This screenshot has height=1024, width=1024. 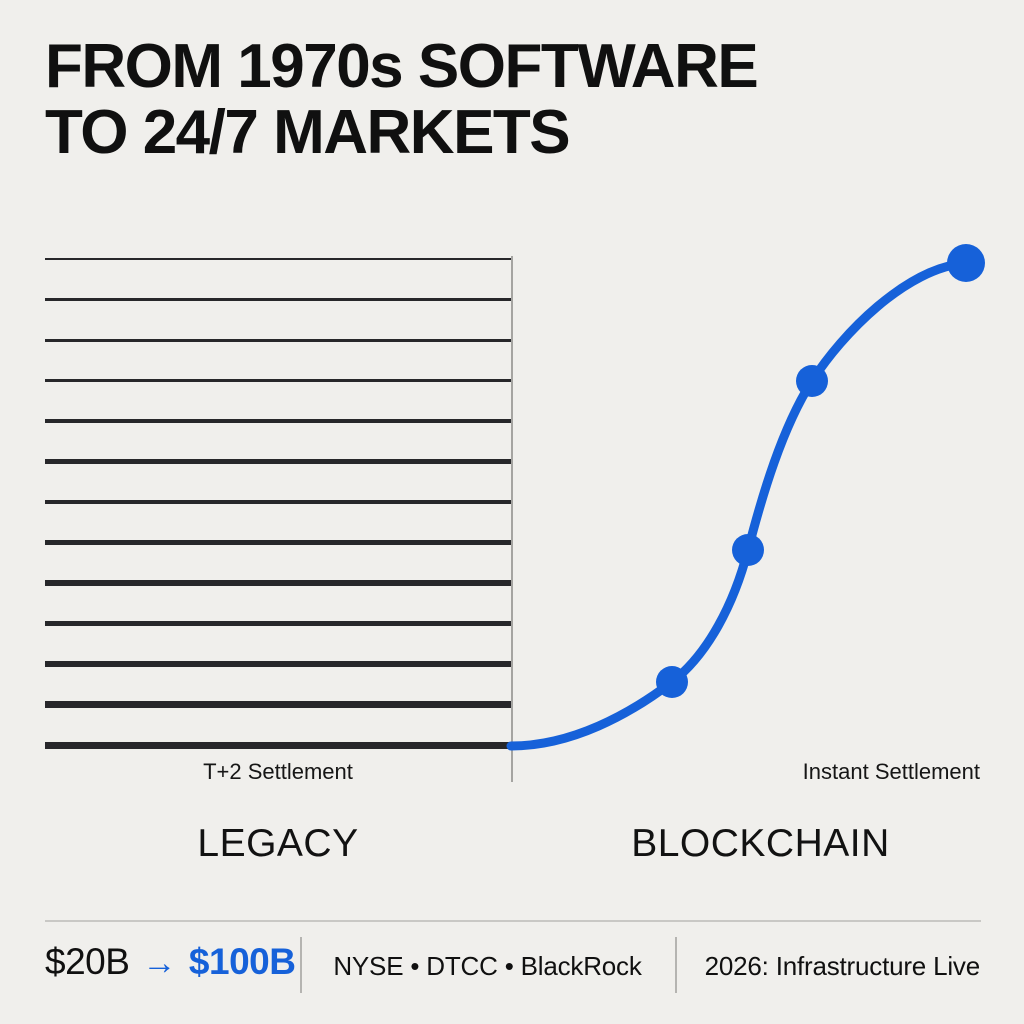 I want to click on stat-to: $100B, so click(x=242, y=961).